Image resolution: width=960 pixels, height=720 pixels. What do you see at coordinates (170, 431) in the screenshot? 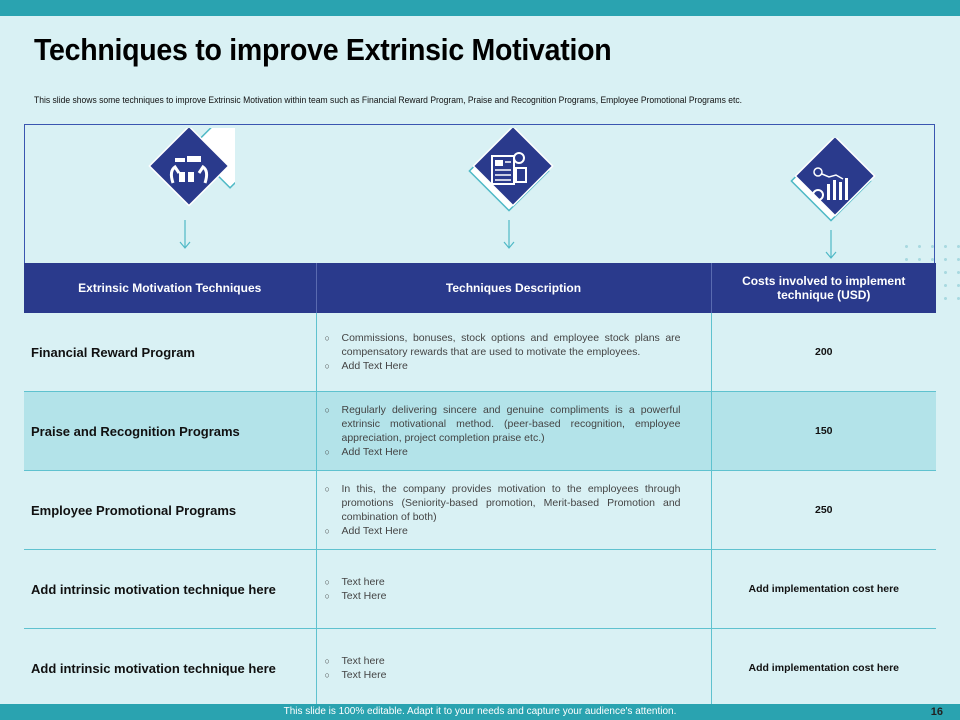
I see `technique-cell: Praise and Recognition Programs` at bounding box center [170, 431].